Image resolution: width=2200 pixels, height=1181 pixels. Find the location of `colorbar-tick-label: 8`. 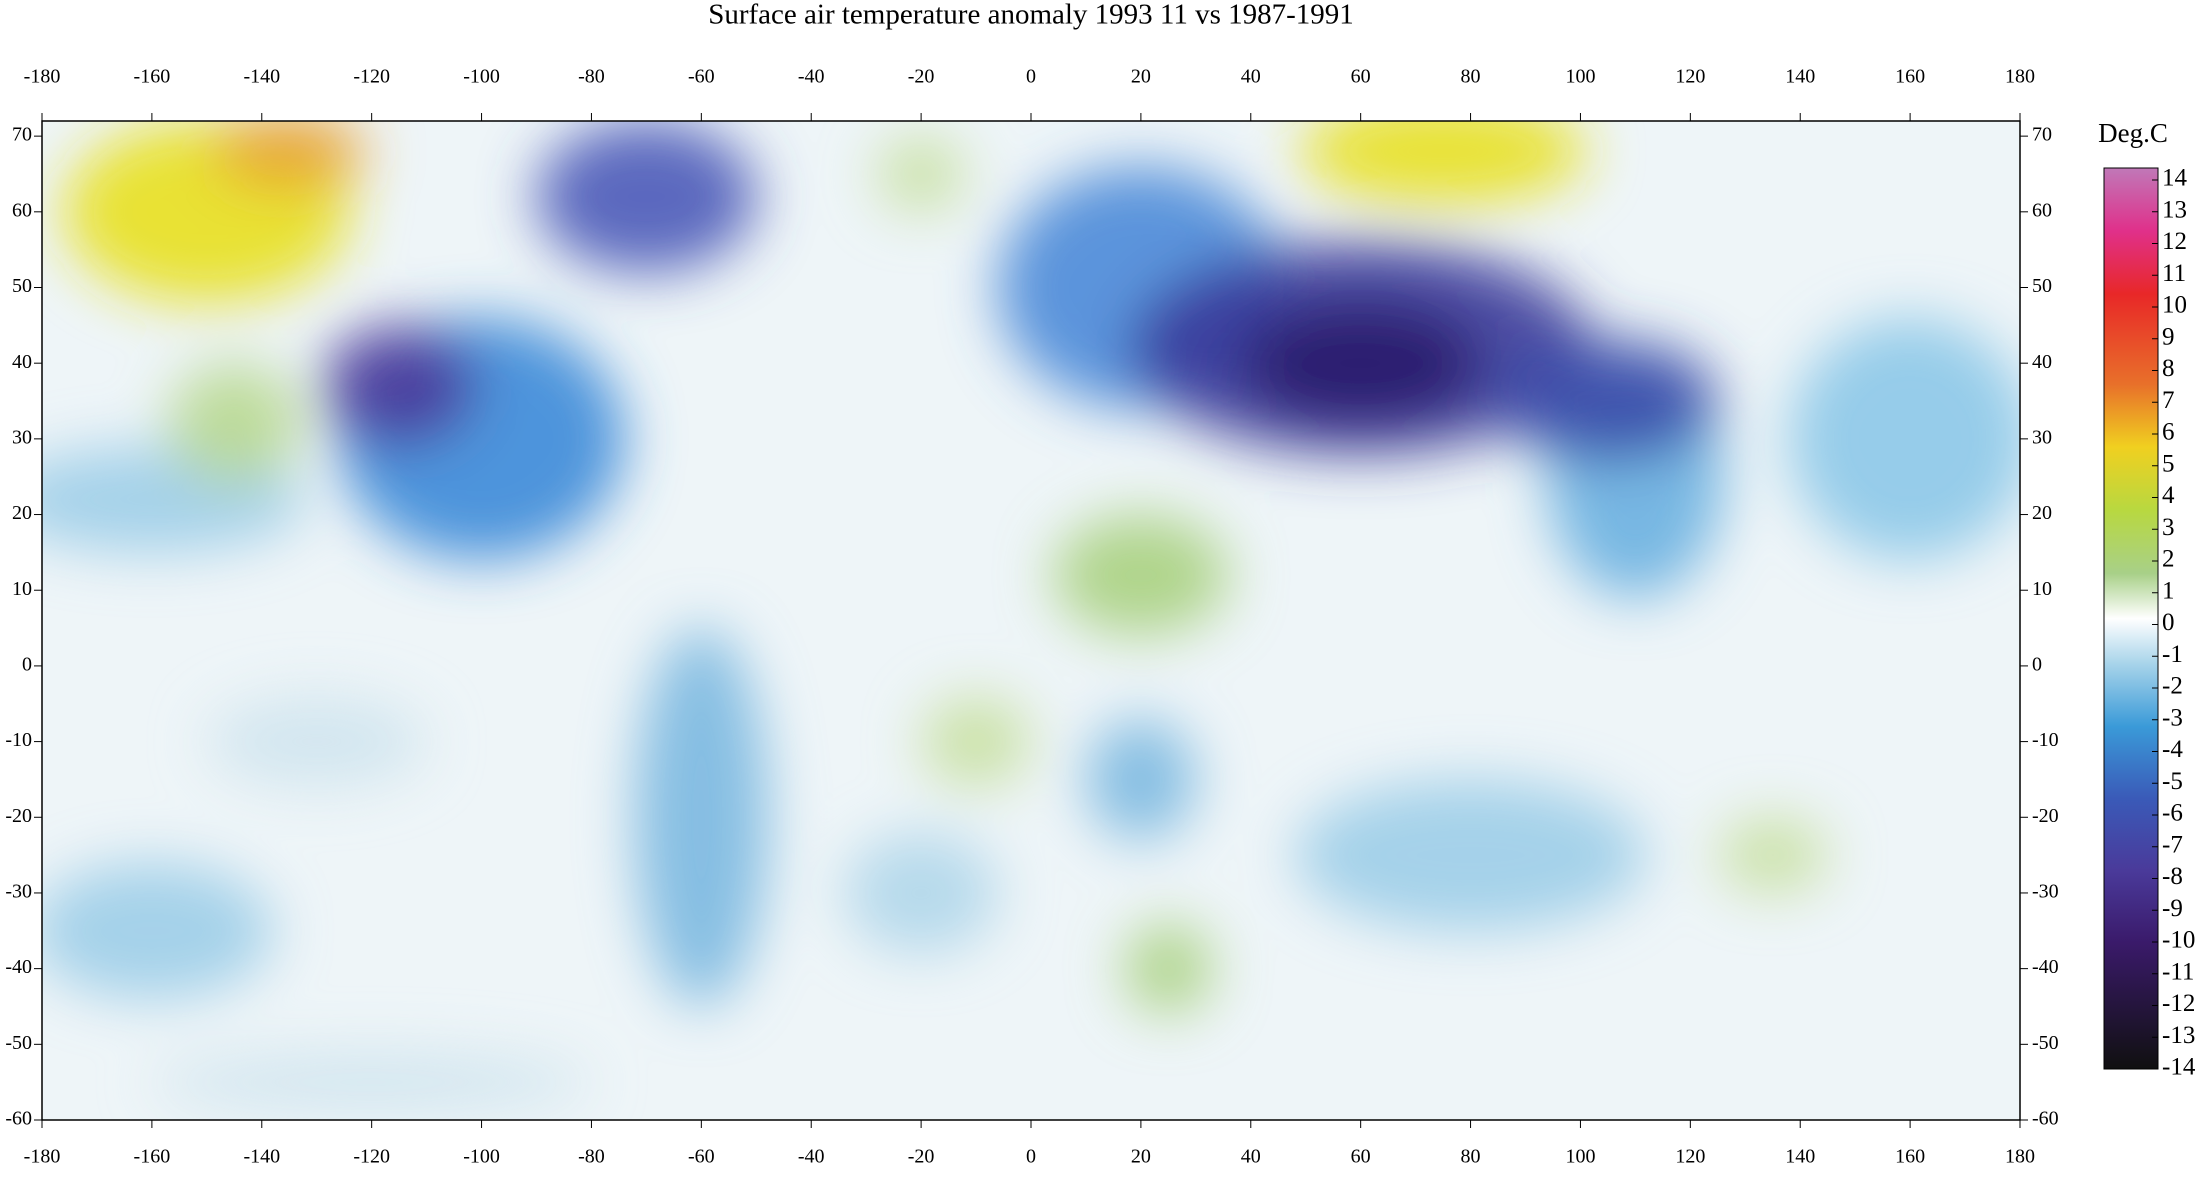

colorbar-tick-label: 8 is located at coordinates (2168, 368).